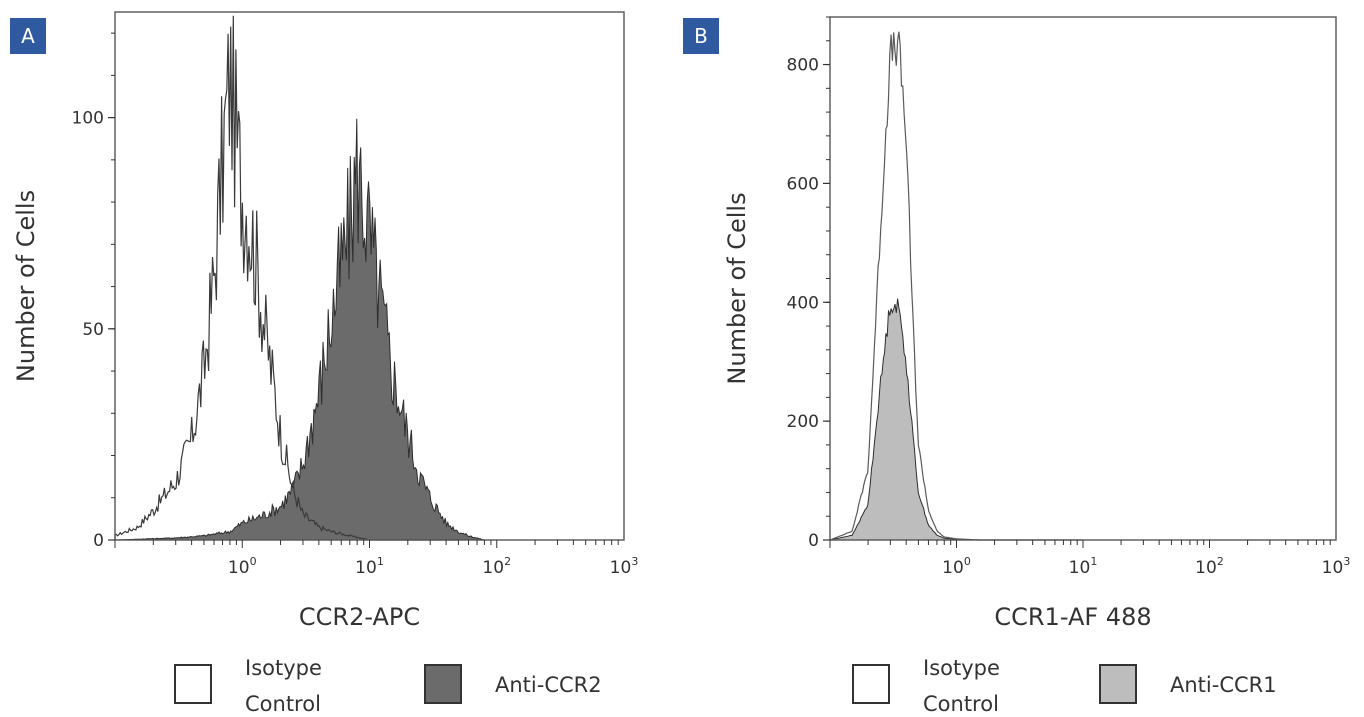 This screenshot has width=1364, height=717. Describe the element at coordinates (1072, 617) in the screenshot. I see `x-axis-label: CCR1-AF 488` at that location.